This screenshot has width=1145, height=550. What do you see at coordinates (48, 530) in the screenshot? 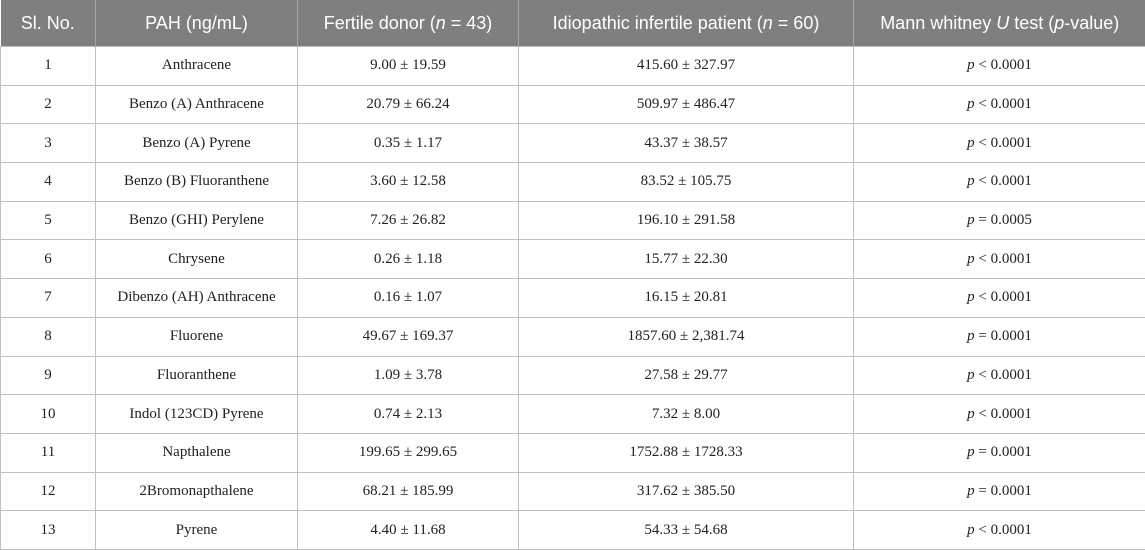
I see `cell-sl-no: 13` at bounding box center [48, 530].